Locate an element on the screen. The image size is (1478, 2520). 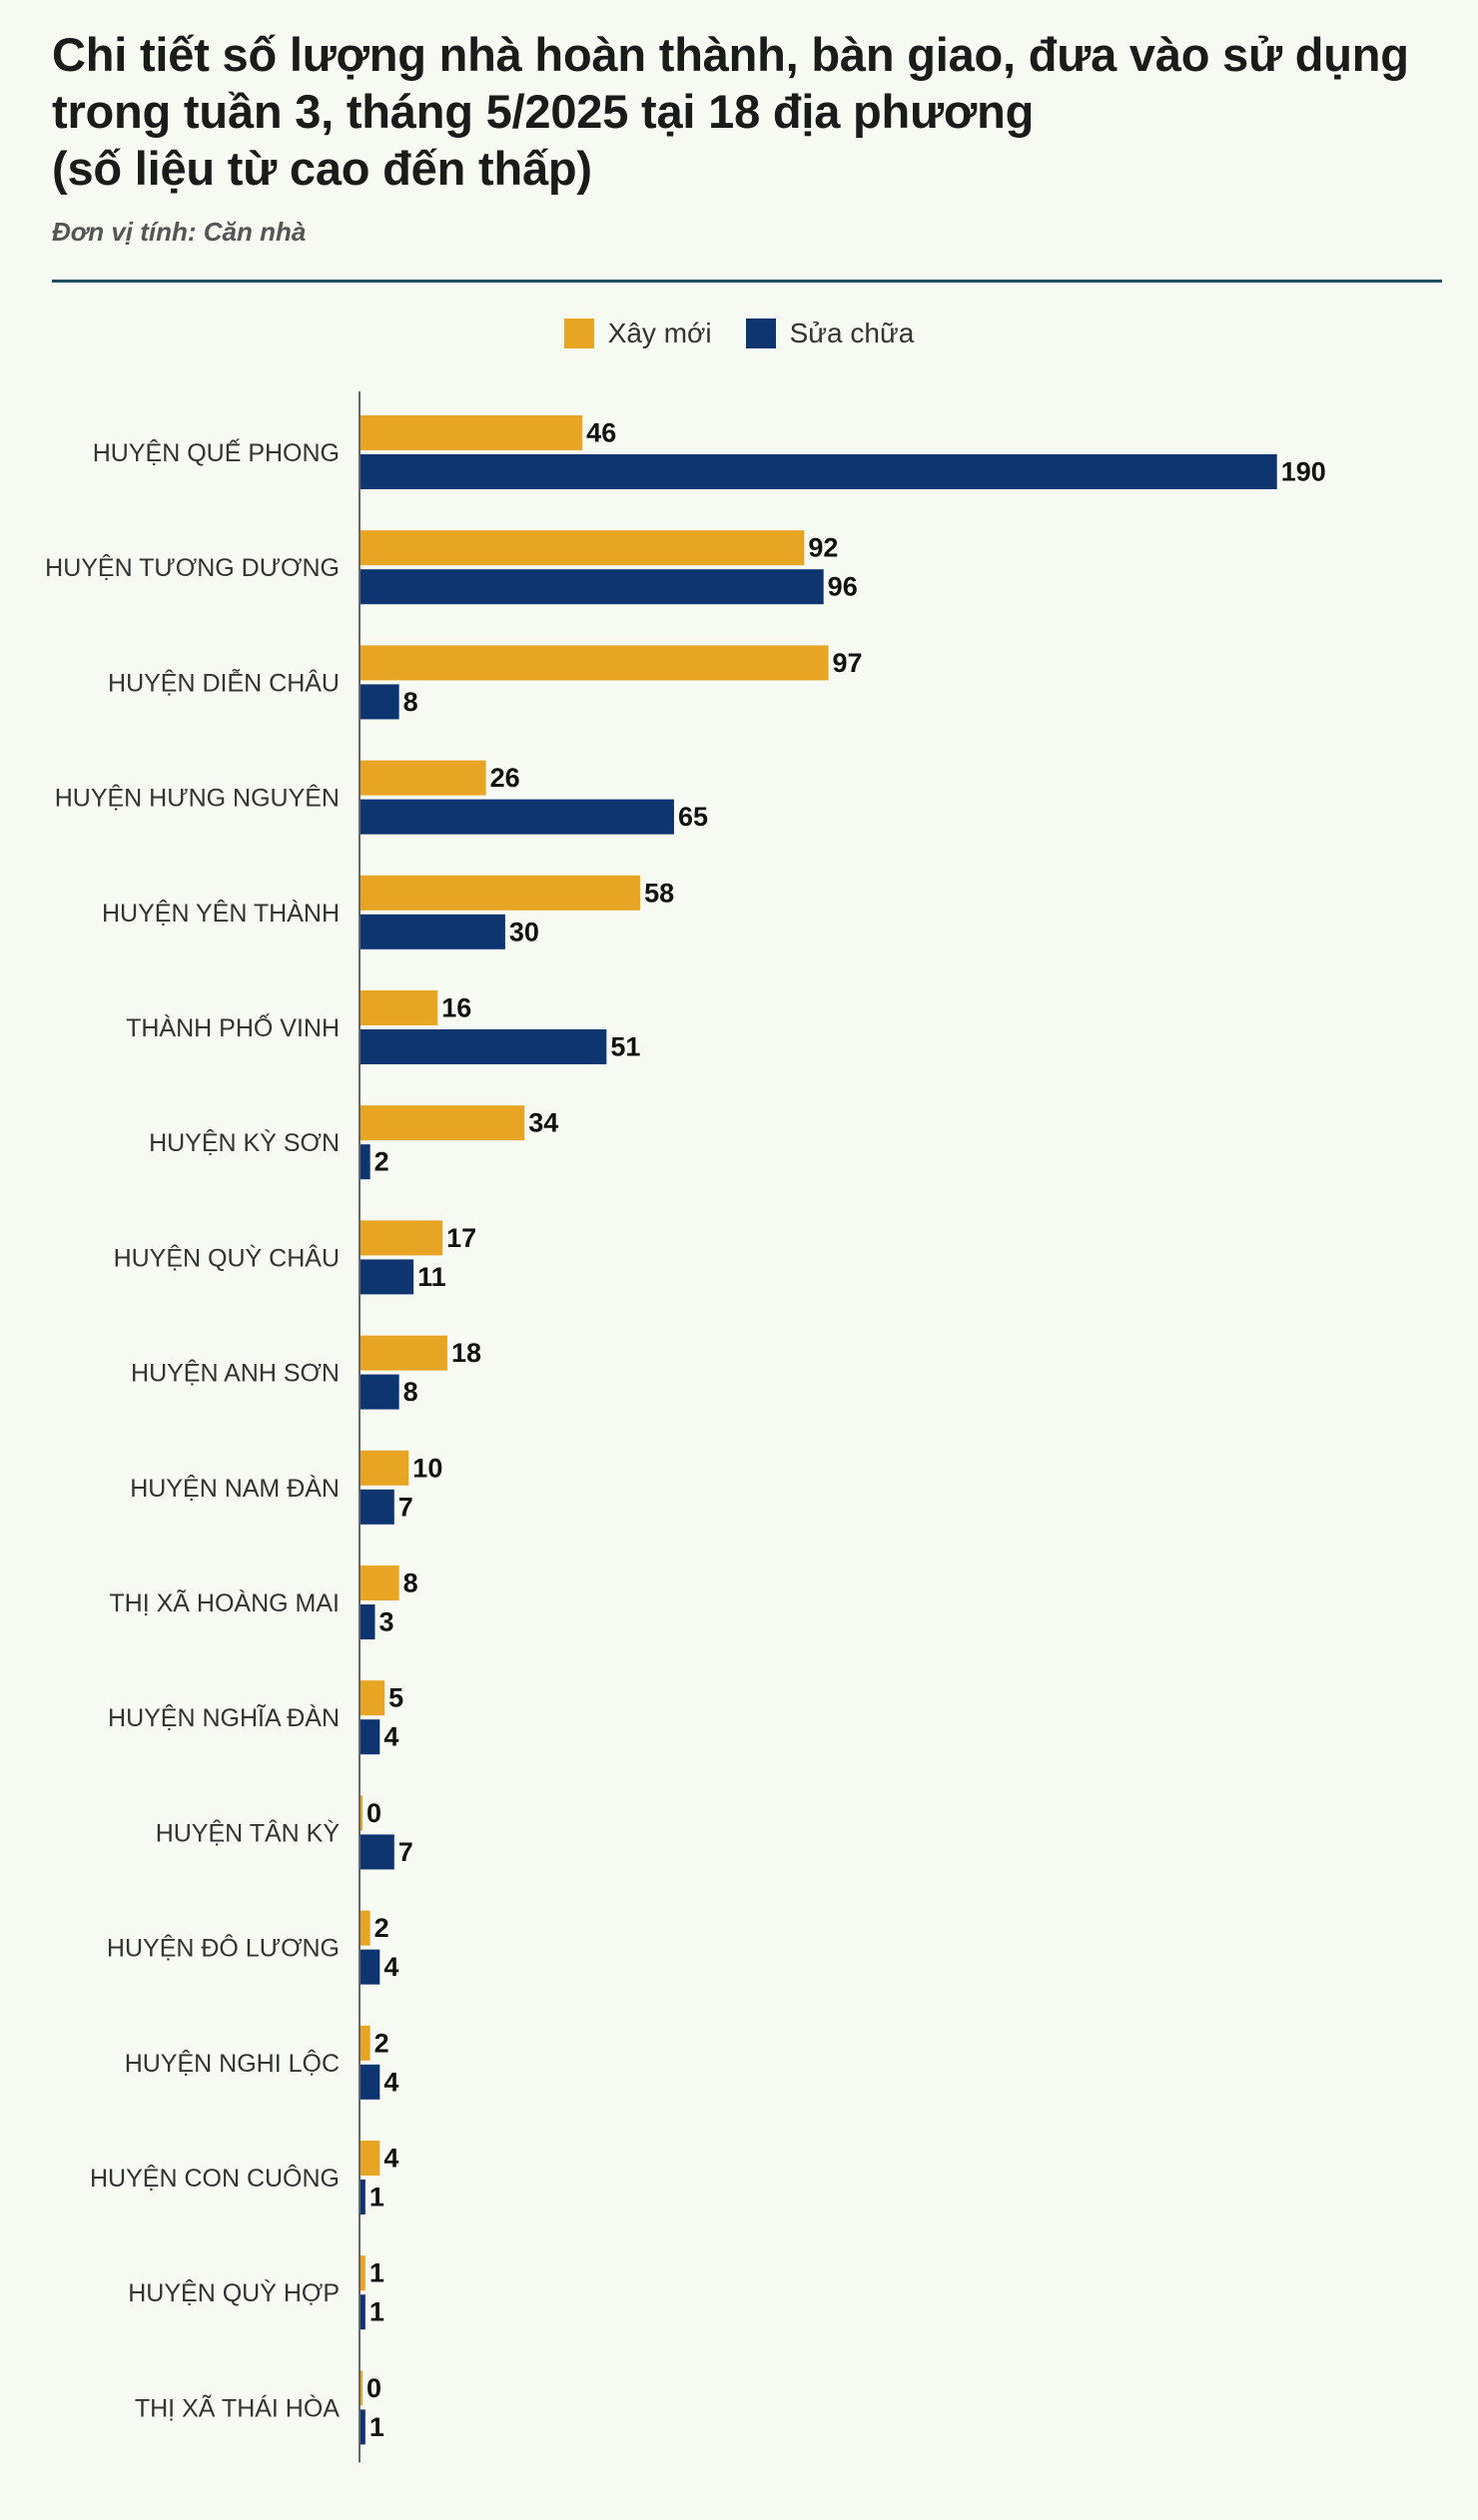
category-label: THÀNH PHỐ VINH is located at coordinates (233, 1027).